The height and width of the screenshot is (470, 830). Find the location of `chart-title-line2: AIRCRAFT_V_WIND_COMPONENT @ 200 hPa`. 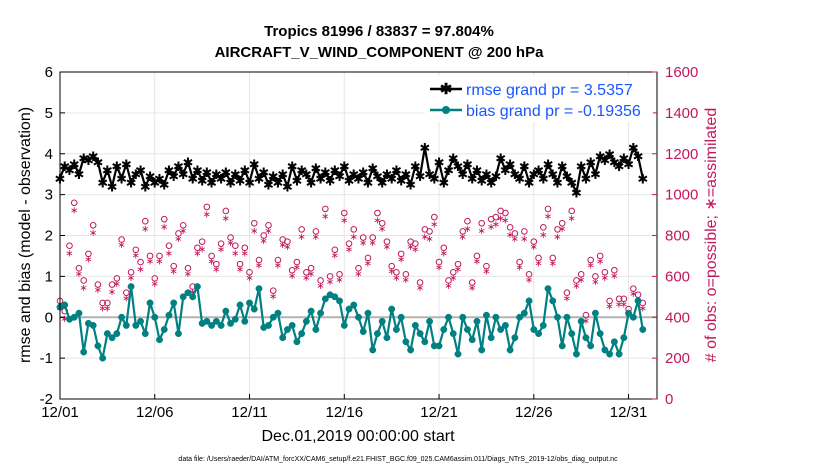

chart-title-line2: AIRCRAFT_V_WIND_COMPONENT @ 200 hPa is located at coordinates (380, 52).